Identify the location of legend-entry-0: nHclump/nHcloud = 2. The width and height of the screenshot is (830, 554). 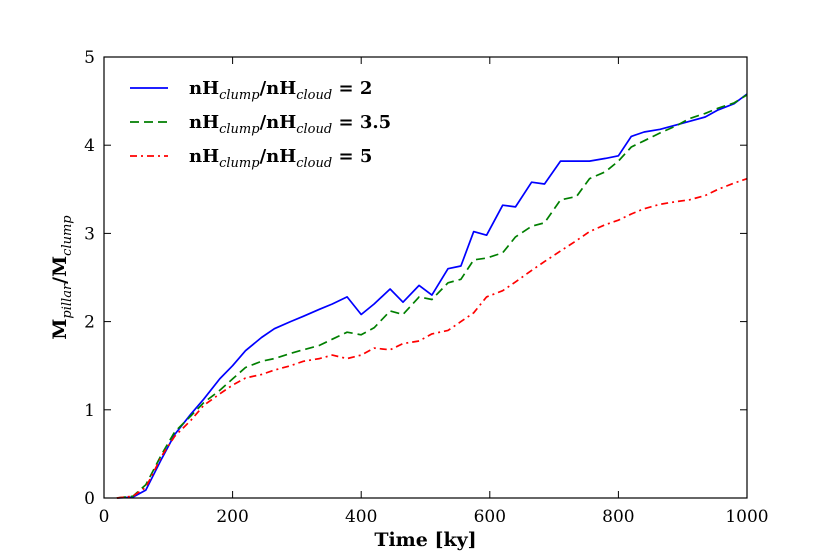
(280, 90).